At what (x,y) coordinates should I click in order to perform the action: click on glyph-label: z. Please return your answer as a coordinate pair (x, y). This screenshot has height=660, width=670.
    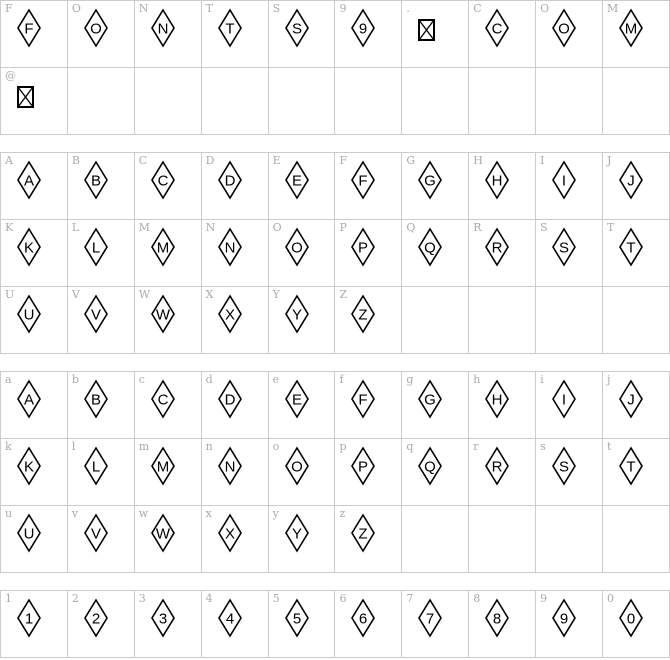
    Looking at the image, I should click on (342, 513).